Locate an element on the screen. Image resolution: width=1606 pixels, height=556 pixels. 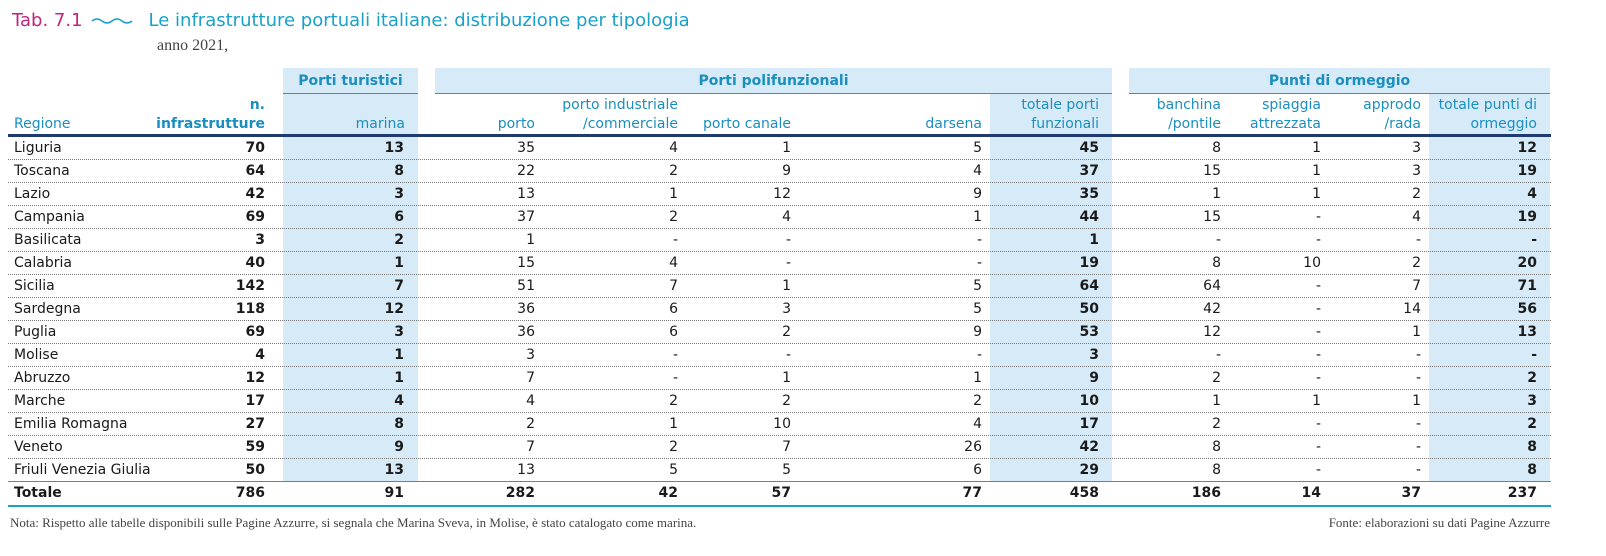
cell-porto-canale: 10 is located at coordinates (782, 424).